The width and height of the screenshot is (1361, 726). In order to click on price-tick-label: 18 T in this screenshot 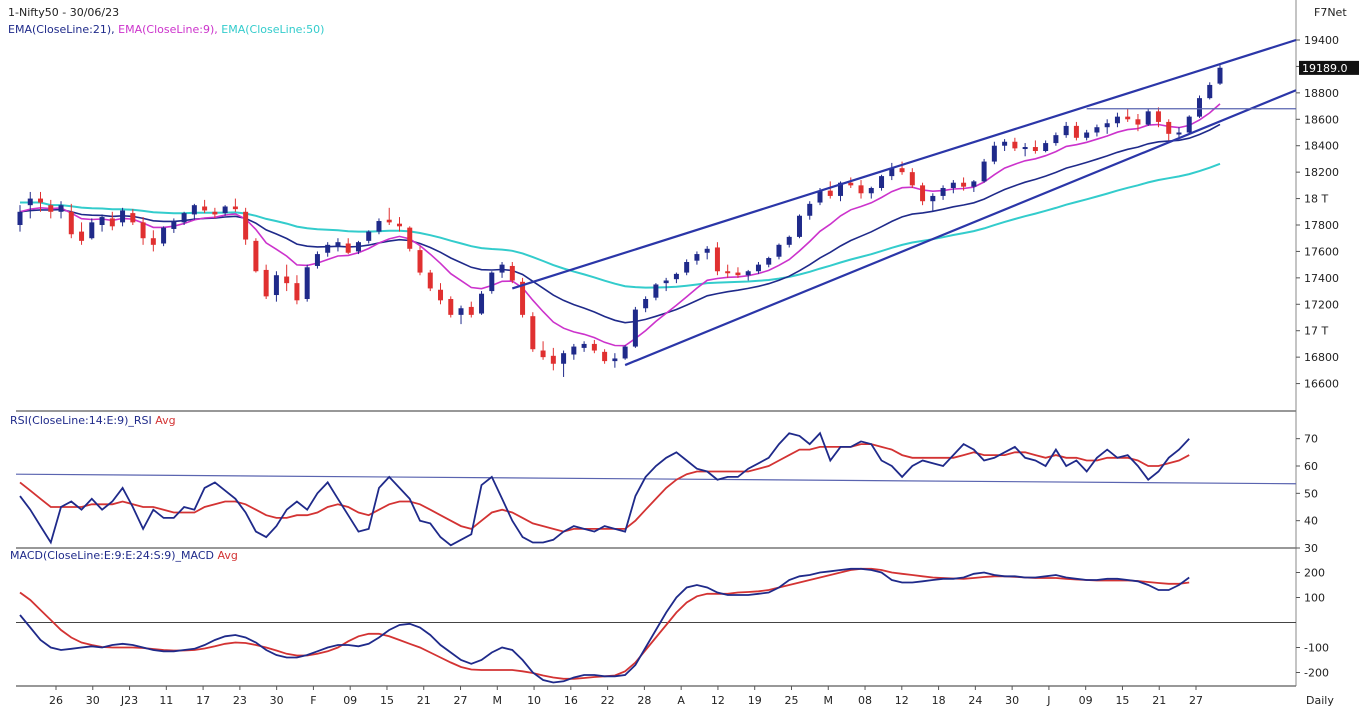, I will do `click(1316, 199)`.